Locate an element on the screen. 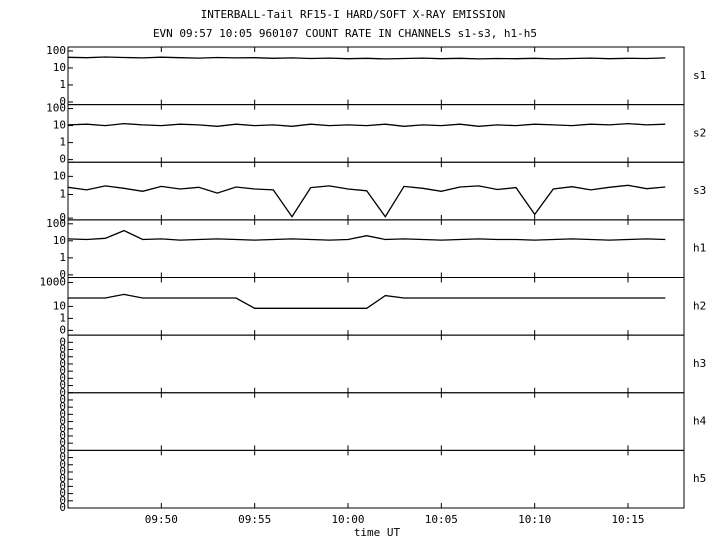 The width and height of the screenshot is (720, 550). panel-label: h1 is located at coordinates (699, 248).